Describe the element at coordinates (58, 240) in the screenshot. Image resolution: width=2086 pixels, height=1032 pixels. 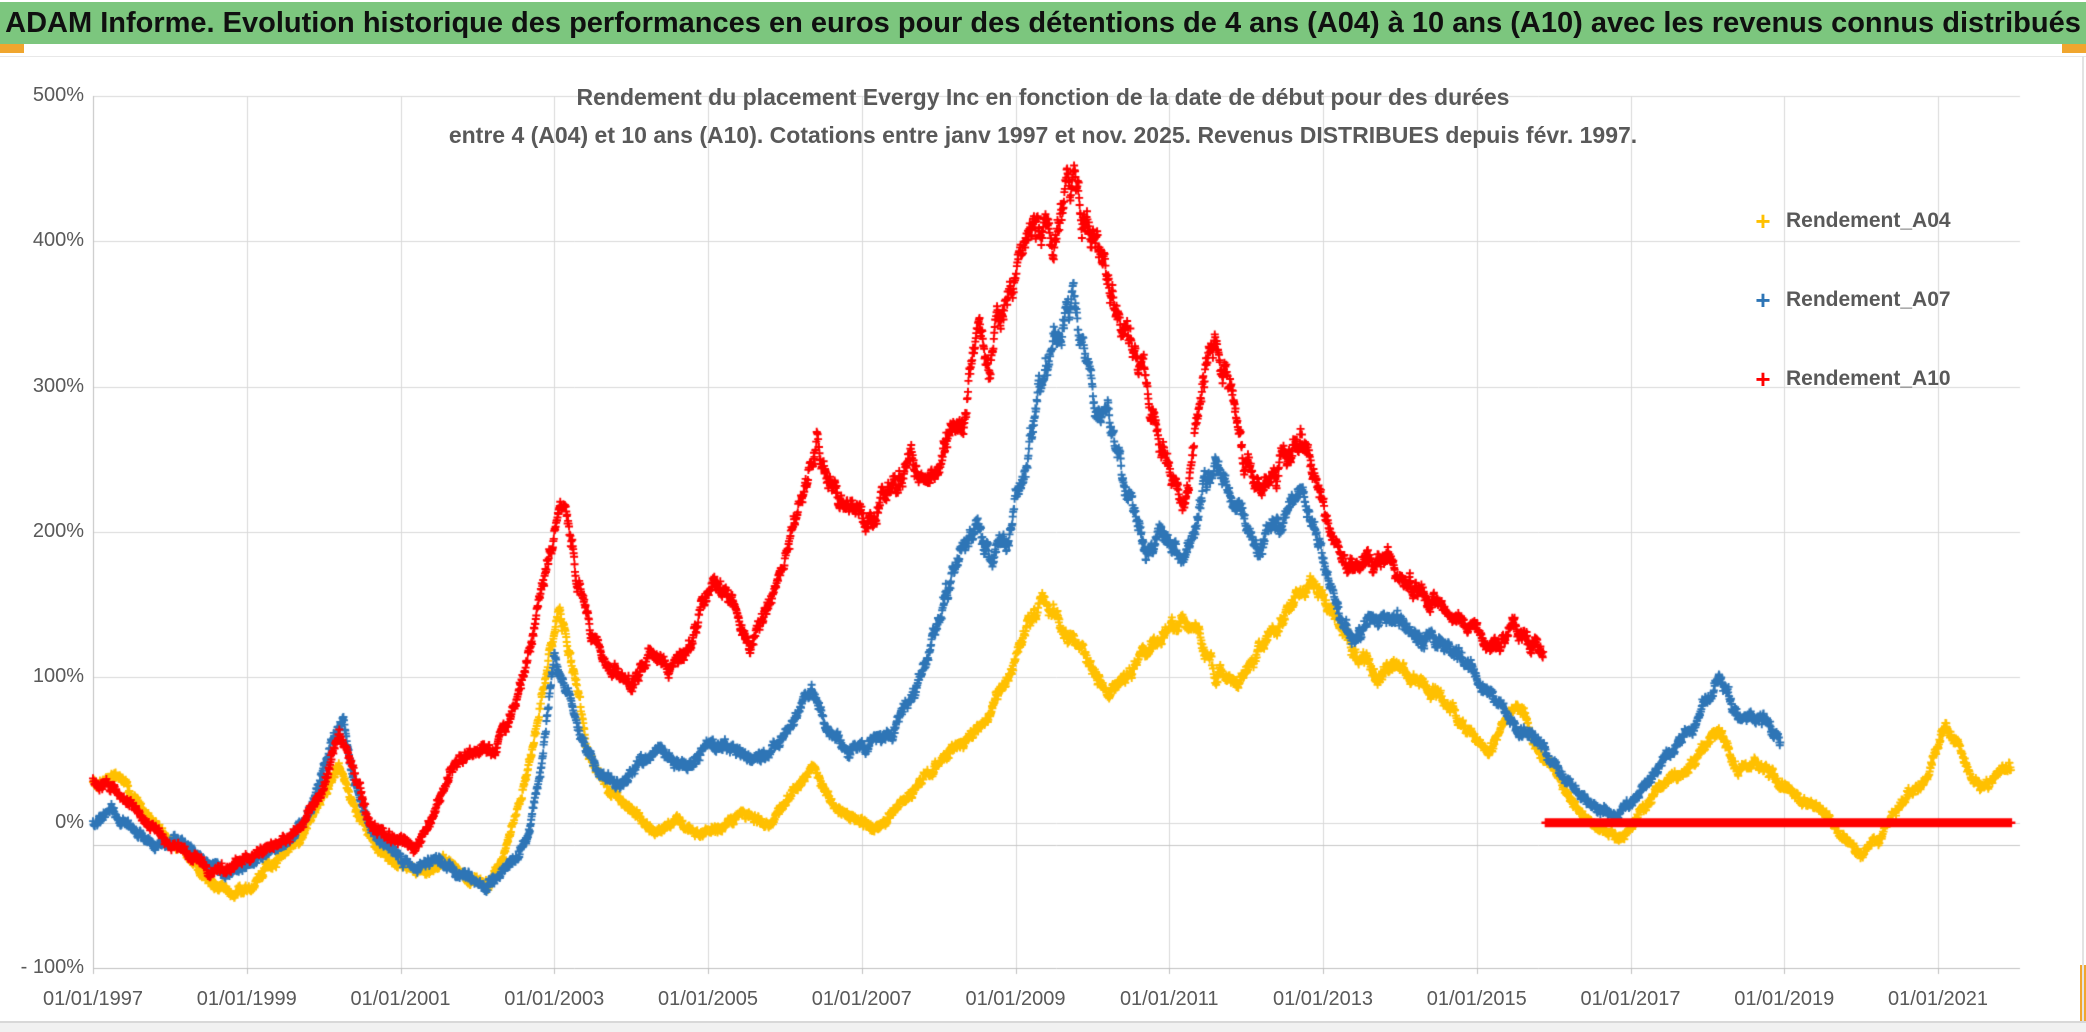
I see `y-axis-label: 400%` at that location.